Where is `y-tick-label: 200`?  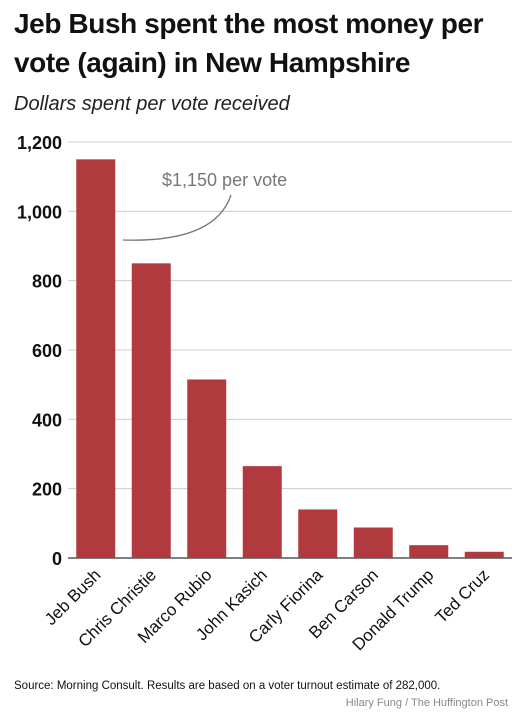
y-tick-label: 200 is located at coordinates (47, 490).